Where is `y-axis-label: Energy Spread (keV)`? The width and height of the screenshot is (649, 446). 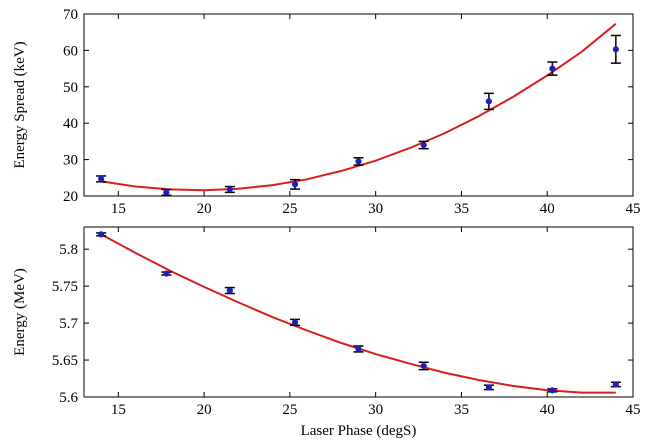 y-axis-label: Energy Spread (keV) is located at coordinates (20, 104).